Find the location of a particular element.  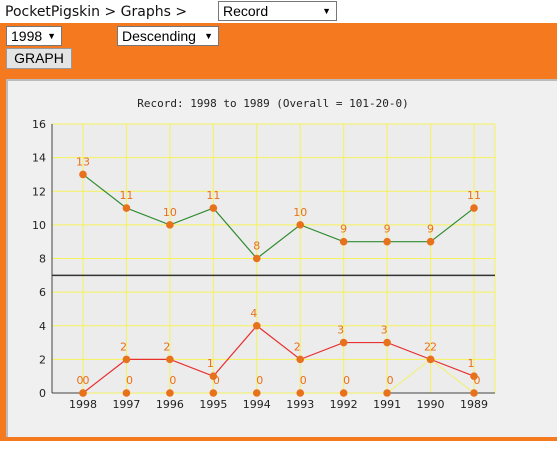

x-tick-label: 1997 is located at coordinates (126, 404).